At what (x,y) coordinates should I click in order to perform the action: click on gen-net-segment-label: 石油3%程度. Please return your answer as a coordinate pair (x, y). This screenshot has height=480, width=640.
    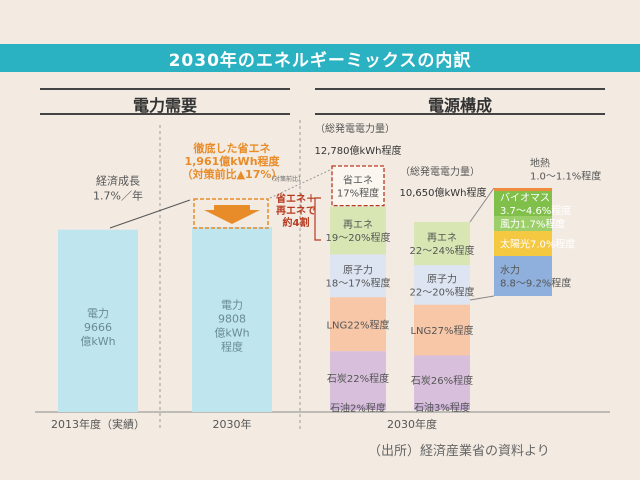
    Looking at the image, I should click on (442, 407).